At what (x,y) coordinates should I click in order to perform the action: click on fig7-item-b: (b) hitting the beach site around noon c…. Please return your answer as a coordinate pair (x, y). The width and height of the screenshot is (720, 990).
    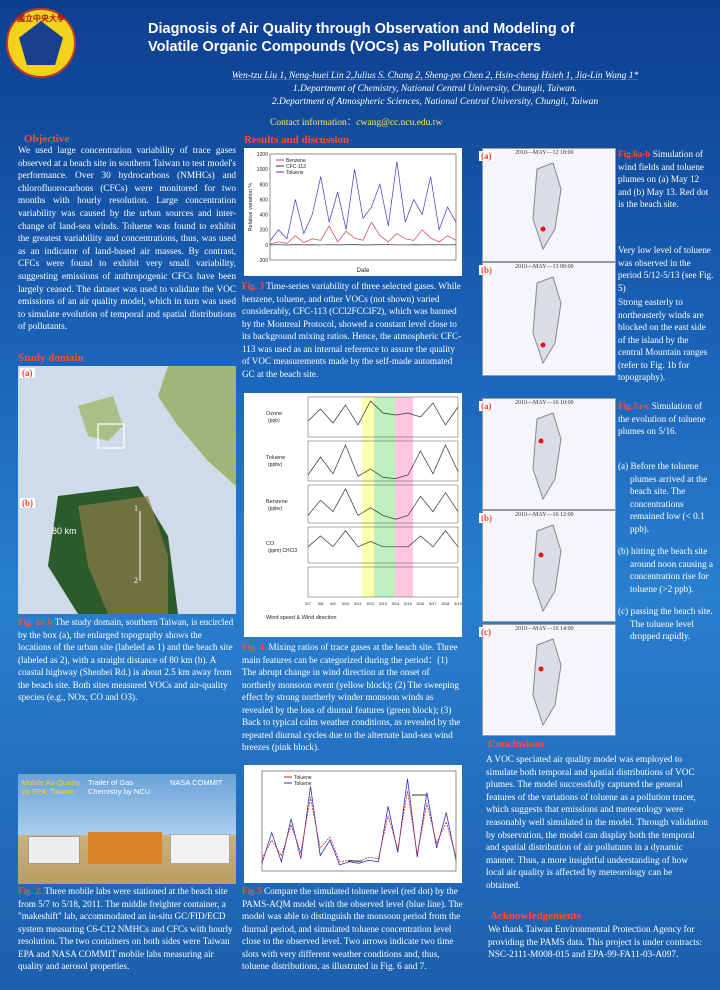
    Looking at the image, I should click on (665, 570).